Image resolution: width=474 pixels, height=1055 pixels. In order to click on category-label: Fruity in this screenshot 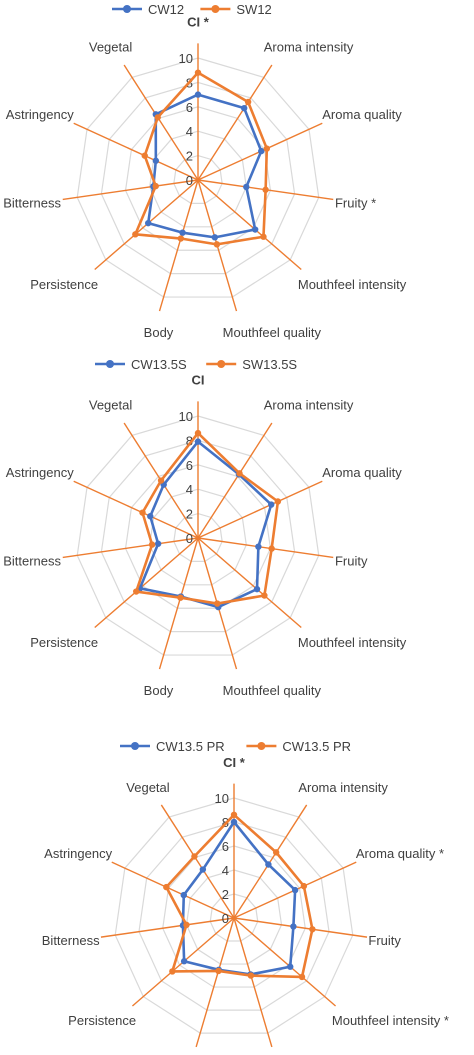, I will do `click(351, 561)`.